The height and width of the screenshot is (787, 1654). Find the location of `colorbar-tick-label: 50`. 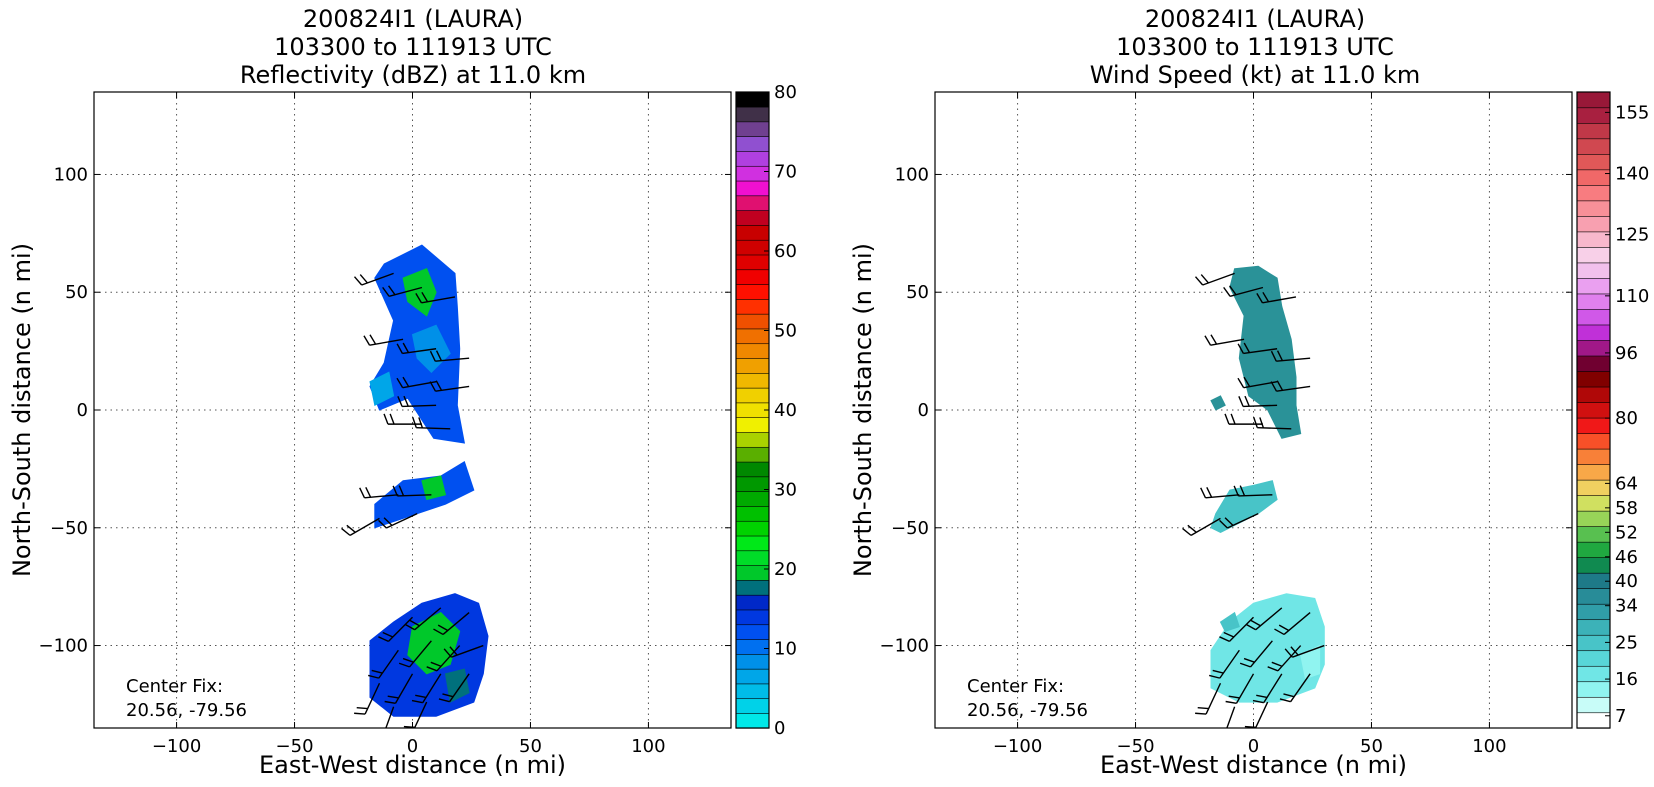

colorbar-tick-label: 50 is located at coordinates (785, 331).